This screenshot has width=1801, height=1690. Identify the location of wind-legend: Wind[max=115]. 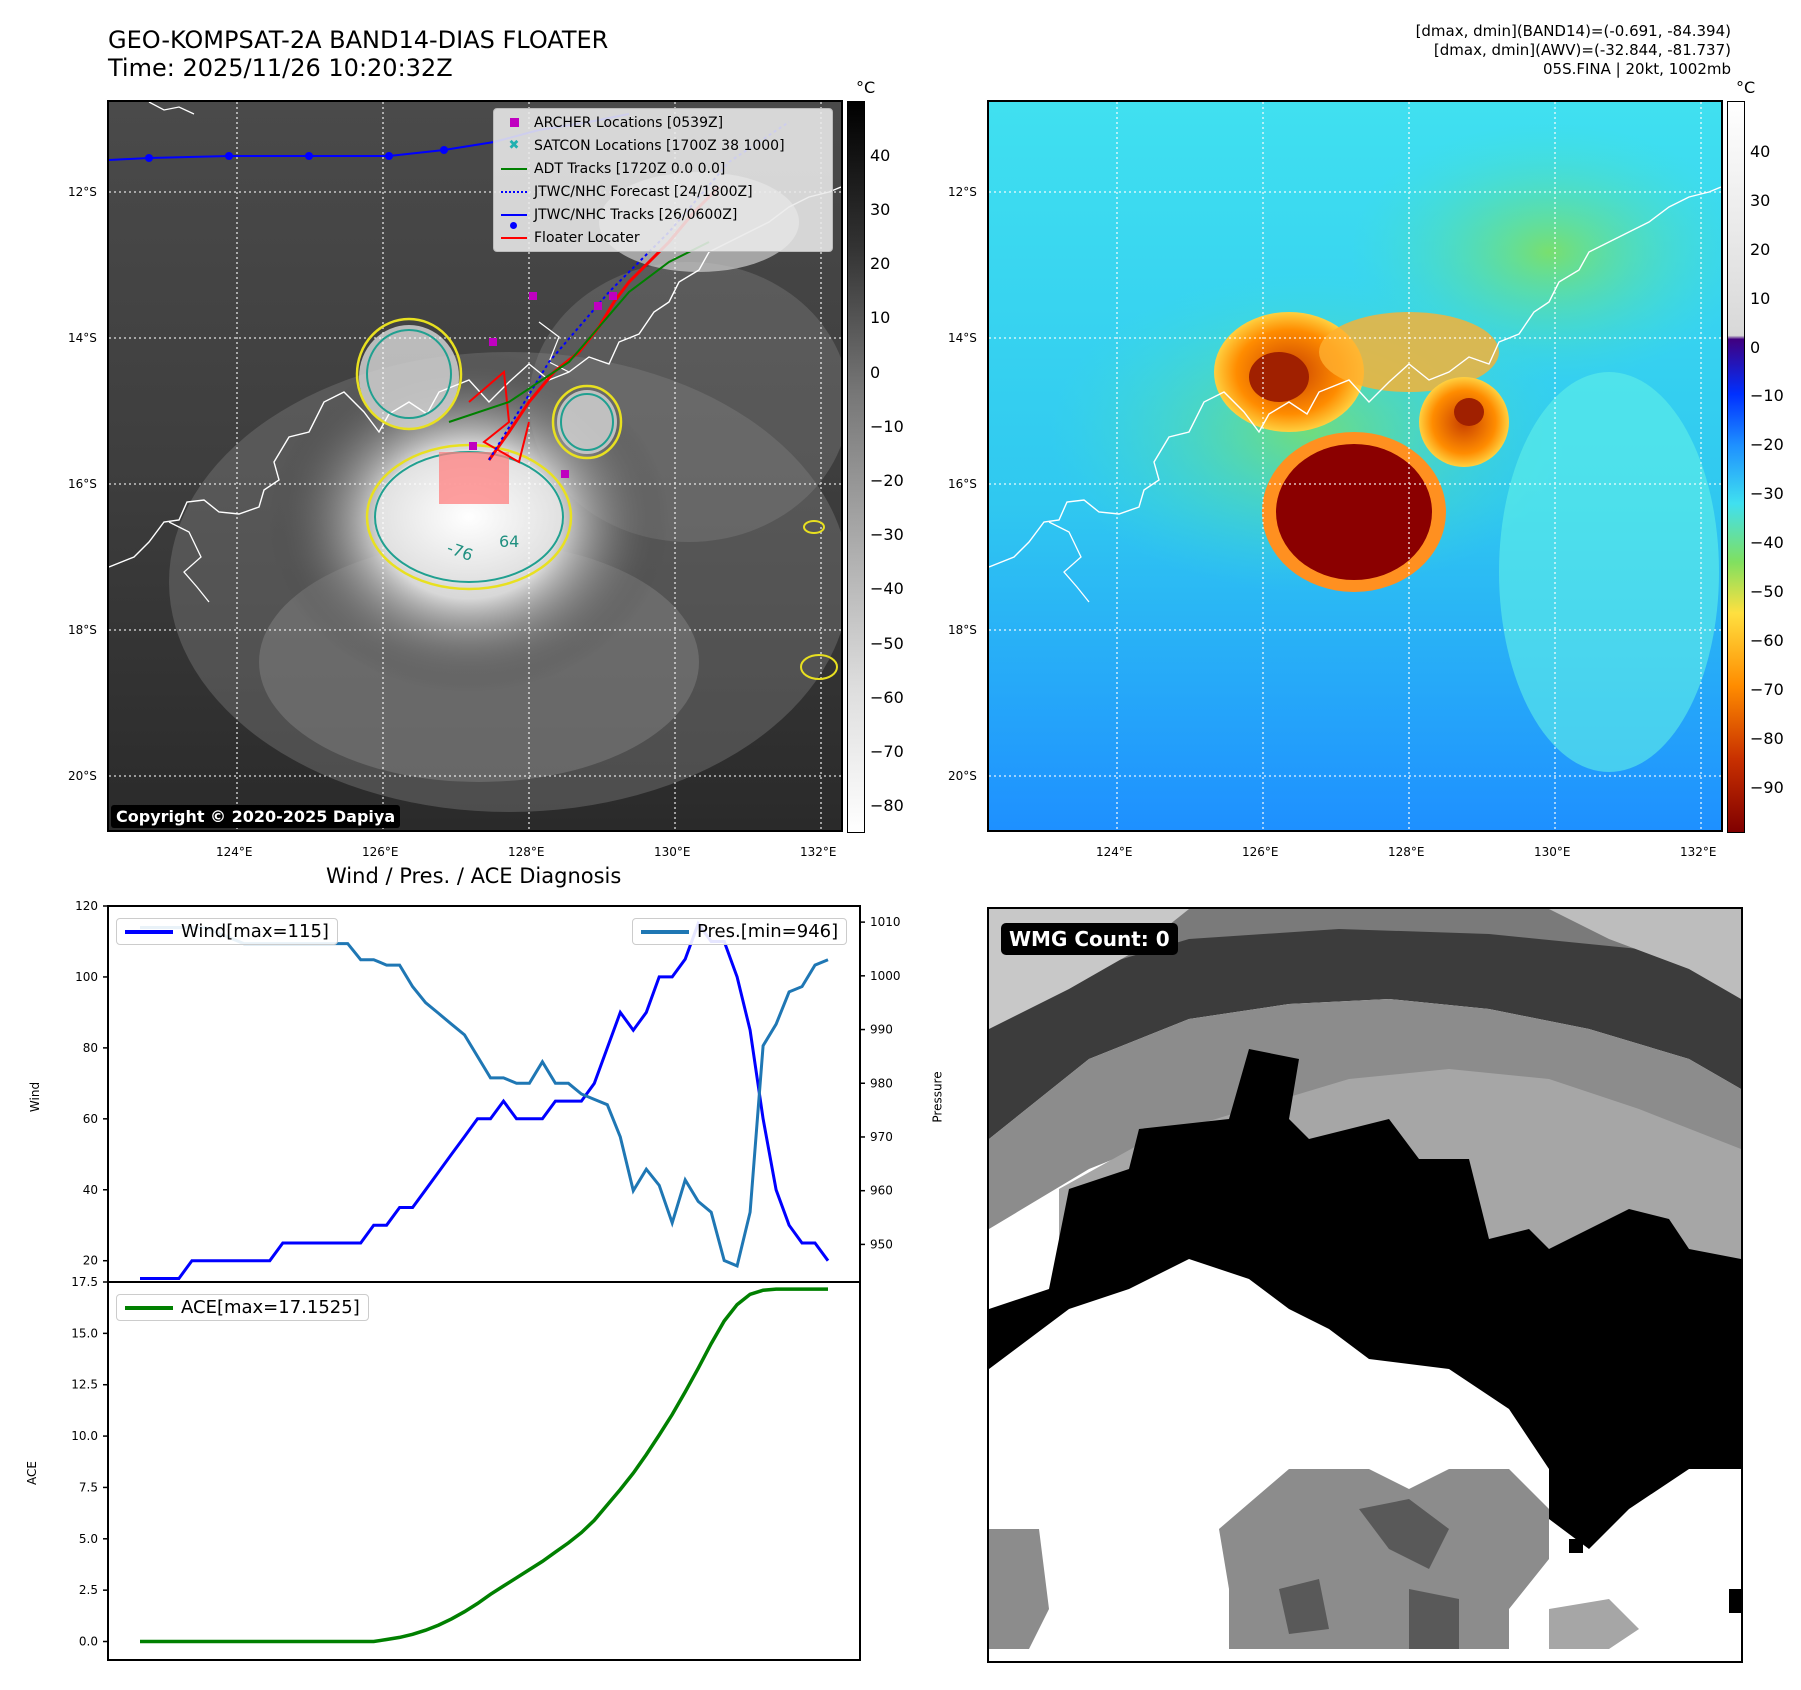
(227, 931).